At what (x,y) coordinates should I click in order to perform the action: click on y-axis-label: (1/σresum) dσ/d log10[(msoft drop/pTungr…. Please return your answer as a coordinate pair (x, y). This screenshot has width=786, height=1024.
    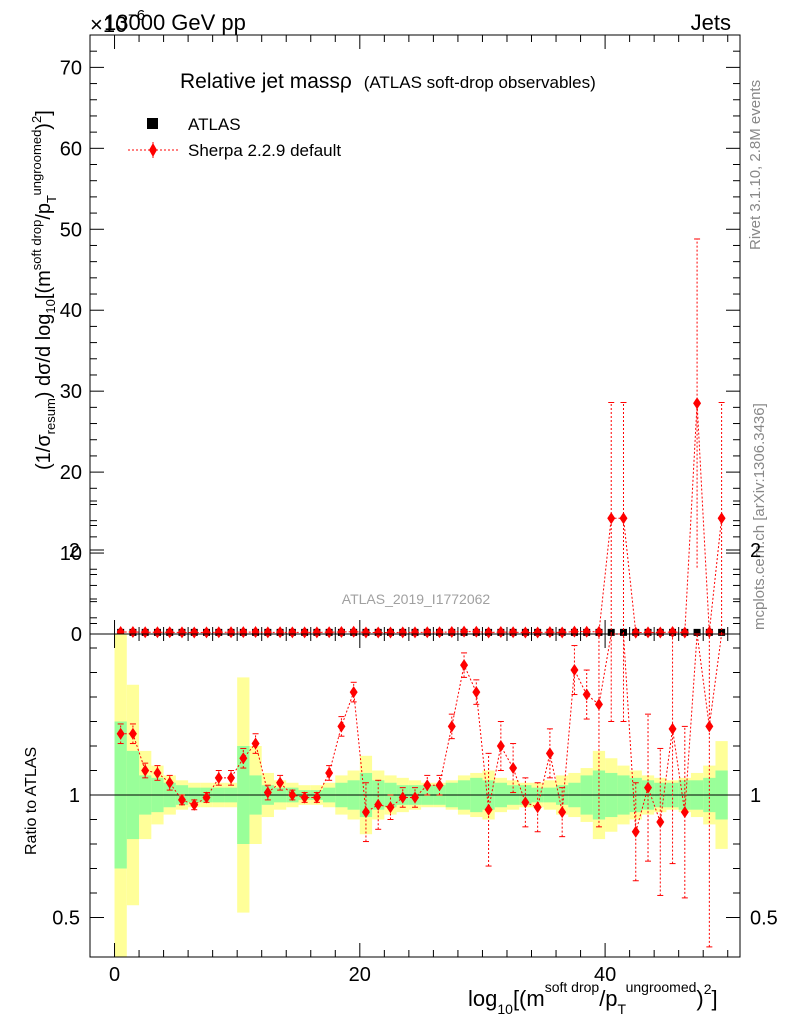
    Looking at the image, I should click on (44, 290).